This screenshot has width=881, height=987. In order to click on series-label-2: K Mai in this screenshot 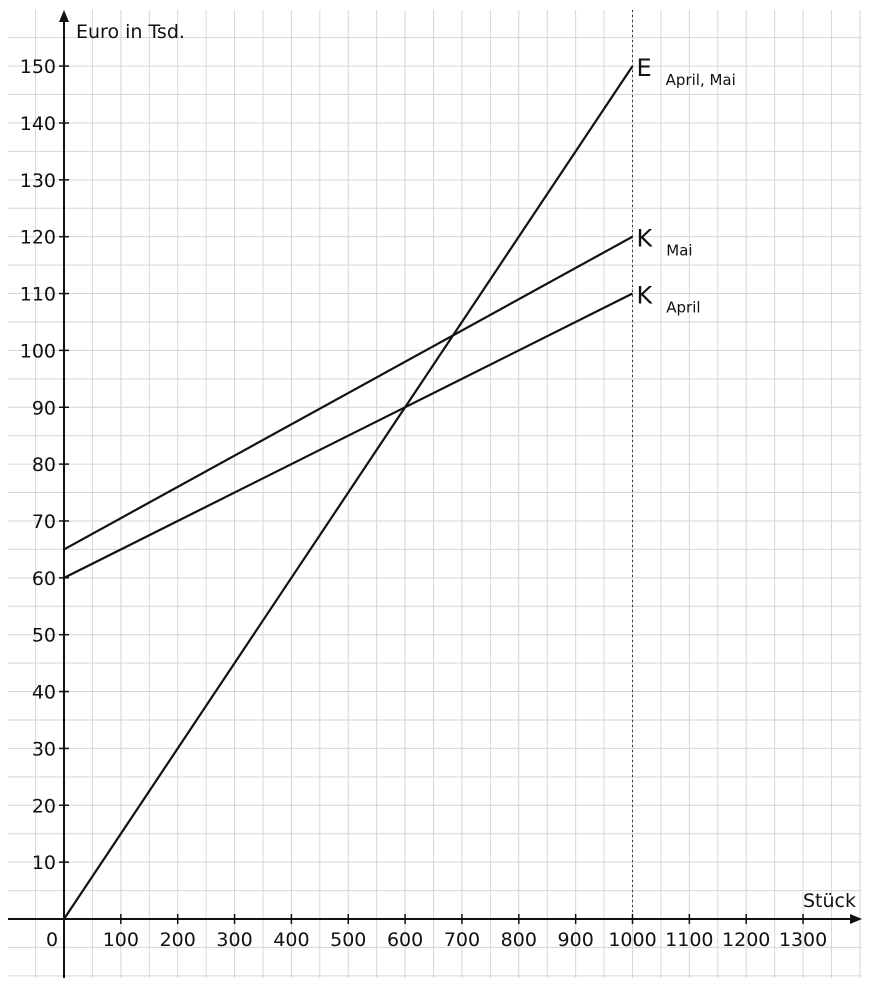, I will do `click(665, 242)`.